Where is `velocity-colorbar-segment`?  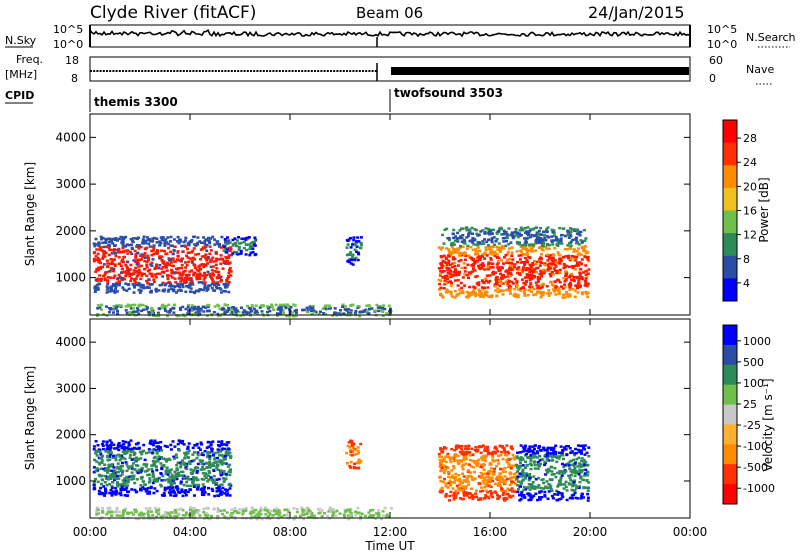
velocity-colorbar-segment is located at coordinates (730, 335).